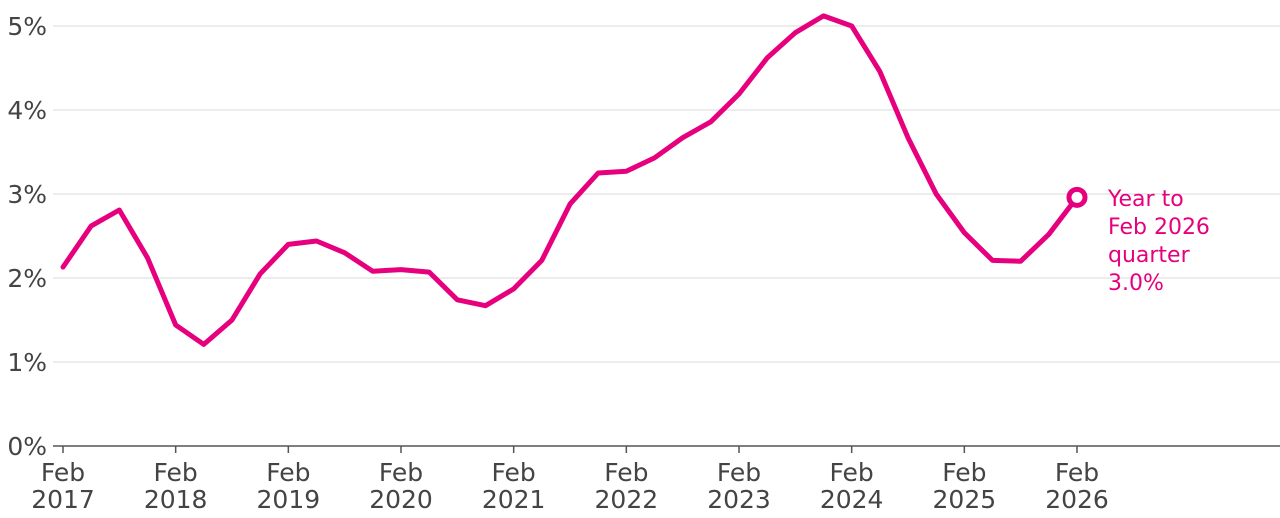  I want to click on y-tick-label: 1%, so click(27, 362).